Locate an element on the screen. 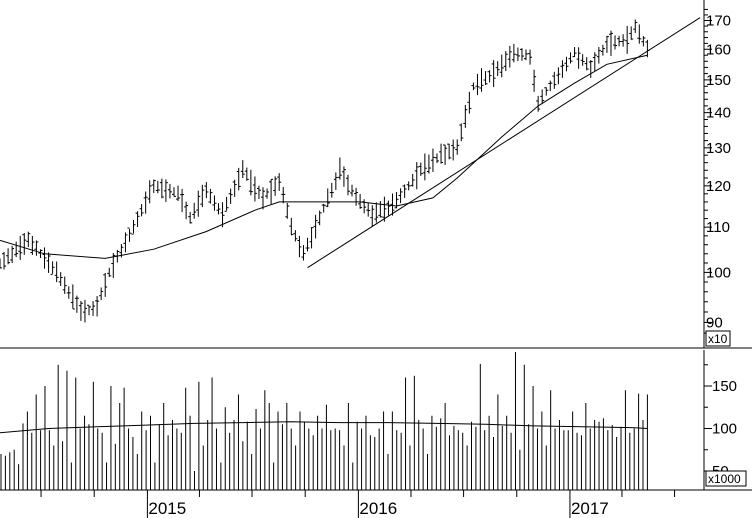 Image resolution: width=752 pixels, height=518 pixels. price-tick-label: 140 is located at coordinates (718, 113).